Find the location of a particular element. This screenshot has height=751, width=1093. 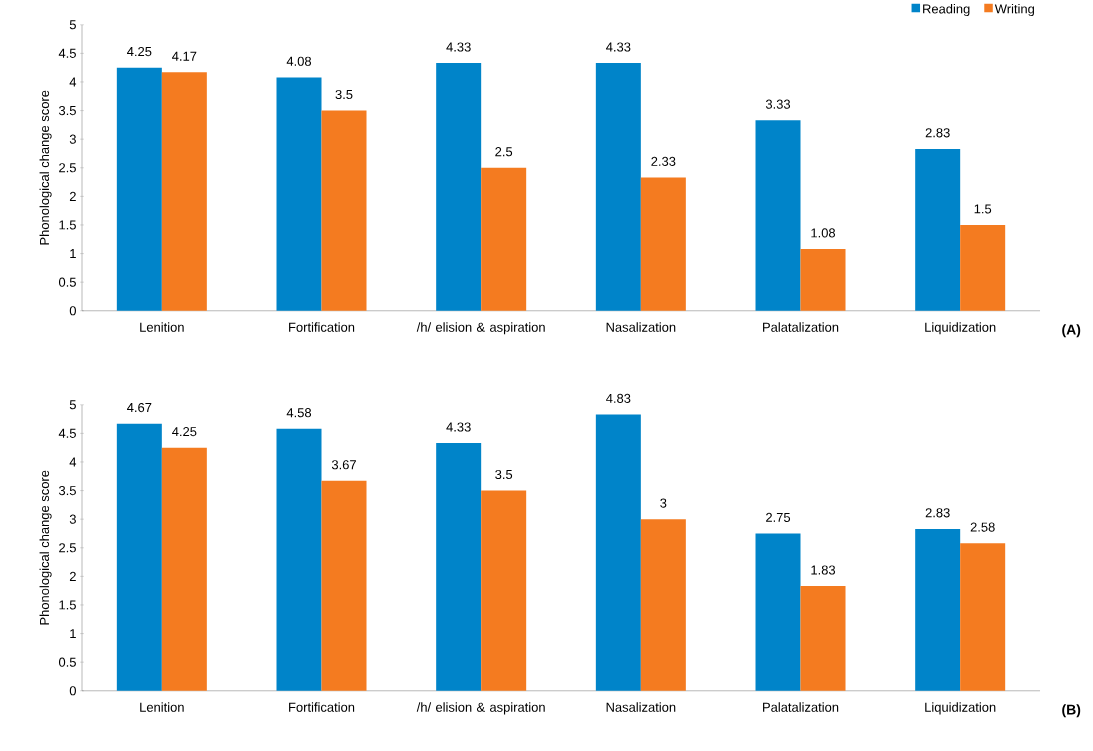

data-label: 1.08 is located at coordinates (823, 233).